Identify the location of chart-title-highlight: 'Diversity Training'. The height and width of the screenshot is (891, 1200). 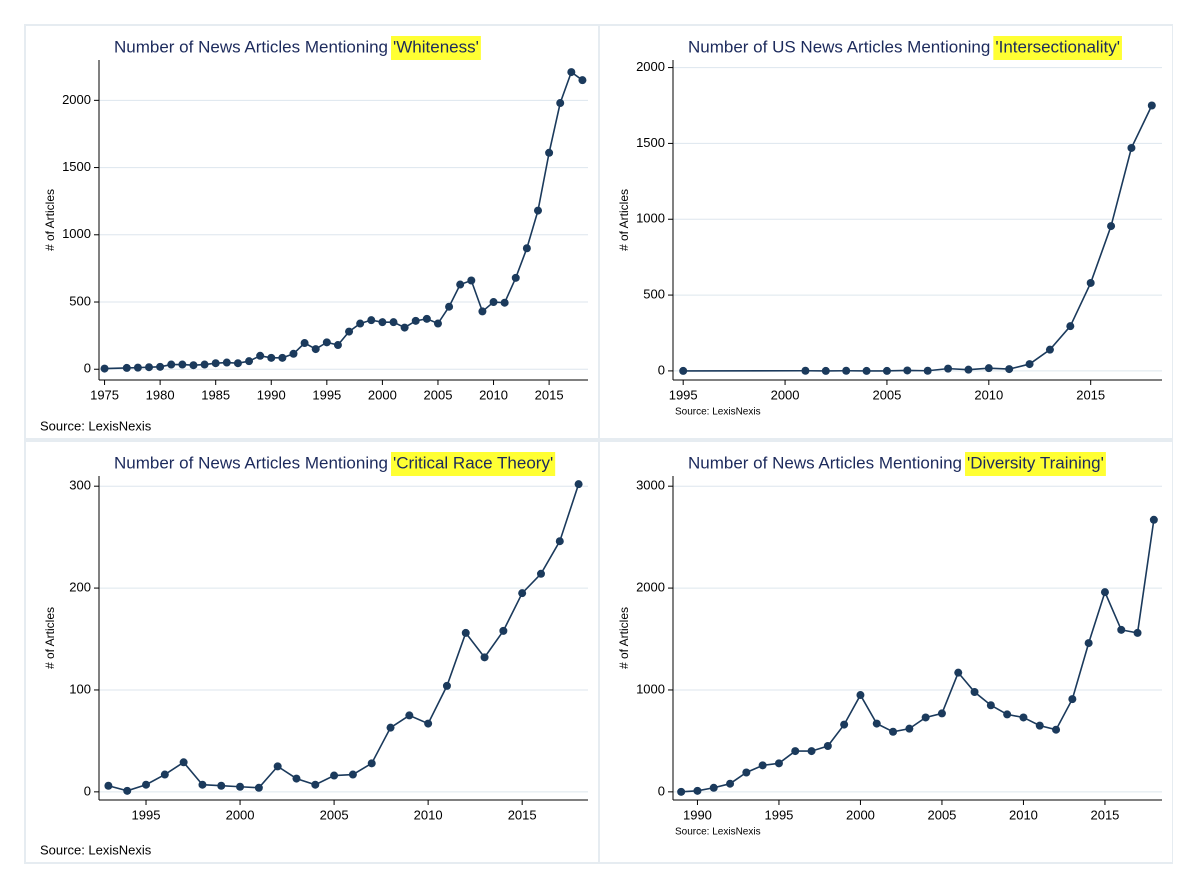
(1035, 462).